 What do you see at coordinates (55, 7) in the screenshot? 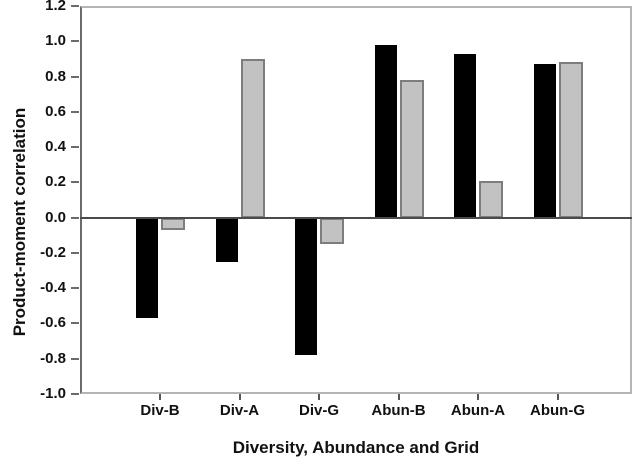
I see `y-tick-label: 1.2` at bounding box center [55, 7].